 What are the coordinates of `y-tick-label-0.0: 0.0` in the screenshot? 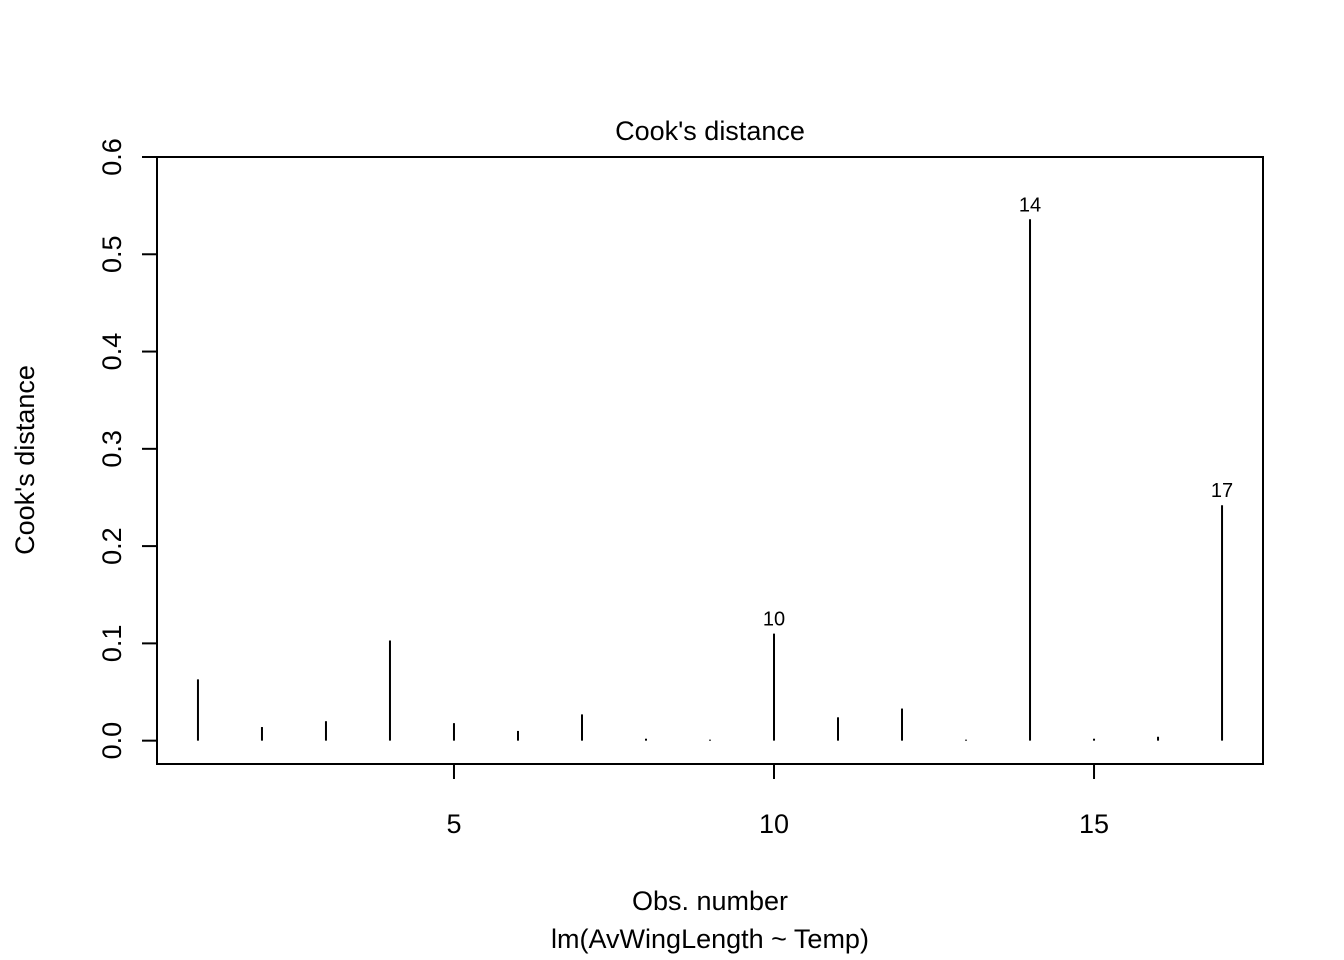 It's located at (112, 741).